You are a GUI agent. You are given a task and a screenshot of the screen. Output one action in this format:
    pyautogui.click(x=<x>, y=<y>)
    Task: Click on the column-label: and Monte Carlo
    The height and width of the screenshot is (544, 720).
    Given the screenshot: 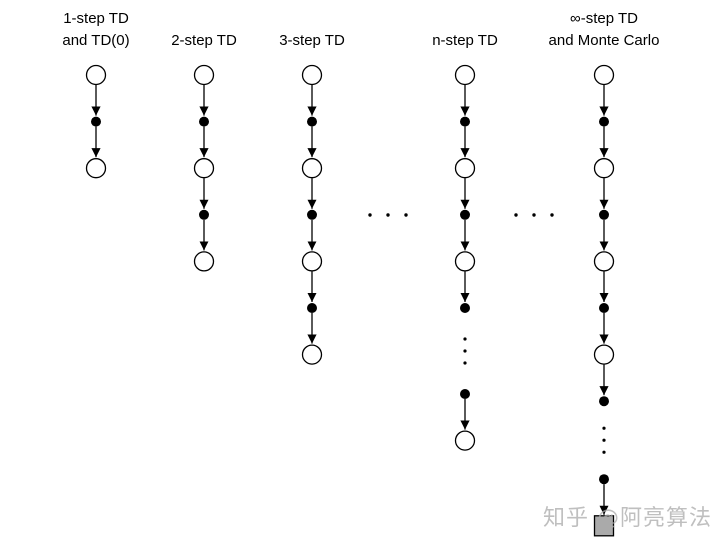 What is the action you would take?
    pyautogui.click(x=604, y=40)
    